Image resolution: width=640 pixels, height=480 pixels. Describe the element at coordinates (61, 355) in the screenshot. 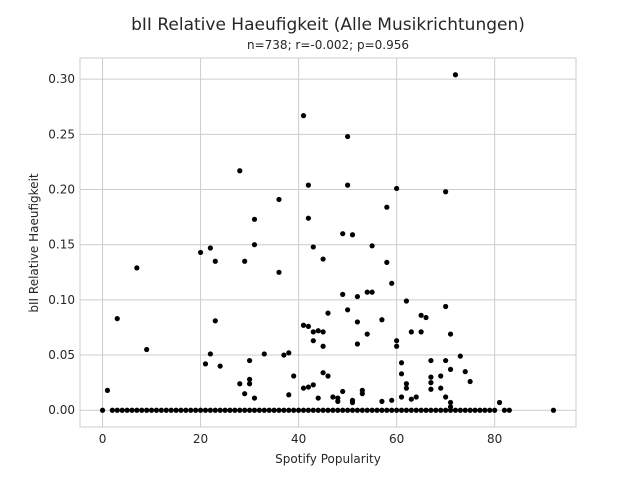

I see `y-tick-label: 0.05` at that location.